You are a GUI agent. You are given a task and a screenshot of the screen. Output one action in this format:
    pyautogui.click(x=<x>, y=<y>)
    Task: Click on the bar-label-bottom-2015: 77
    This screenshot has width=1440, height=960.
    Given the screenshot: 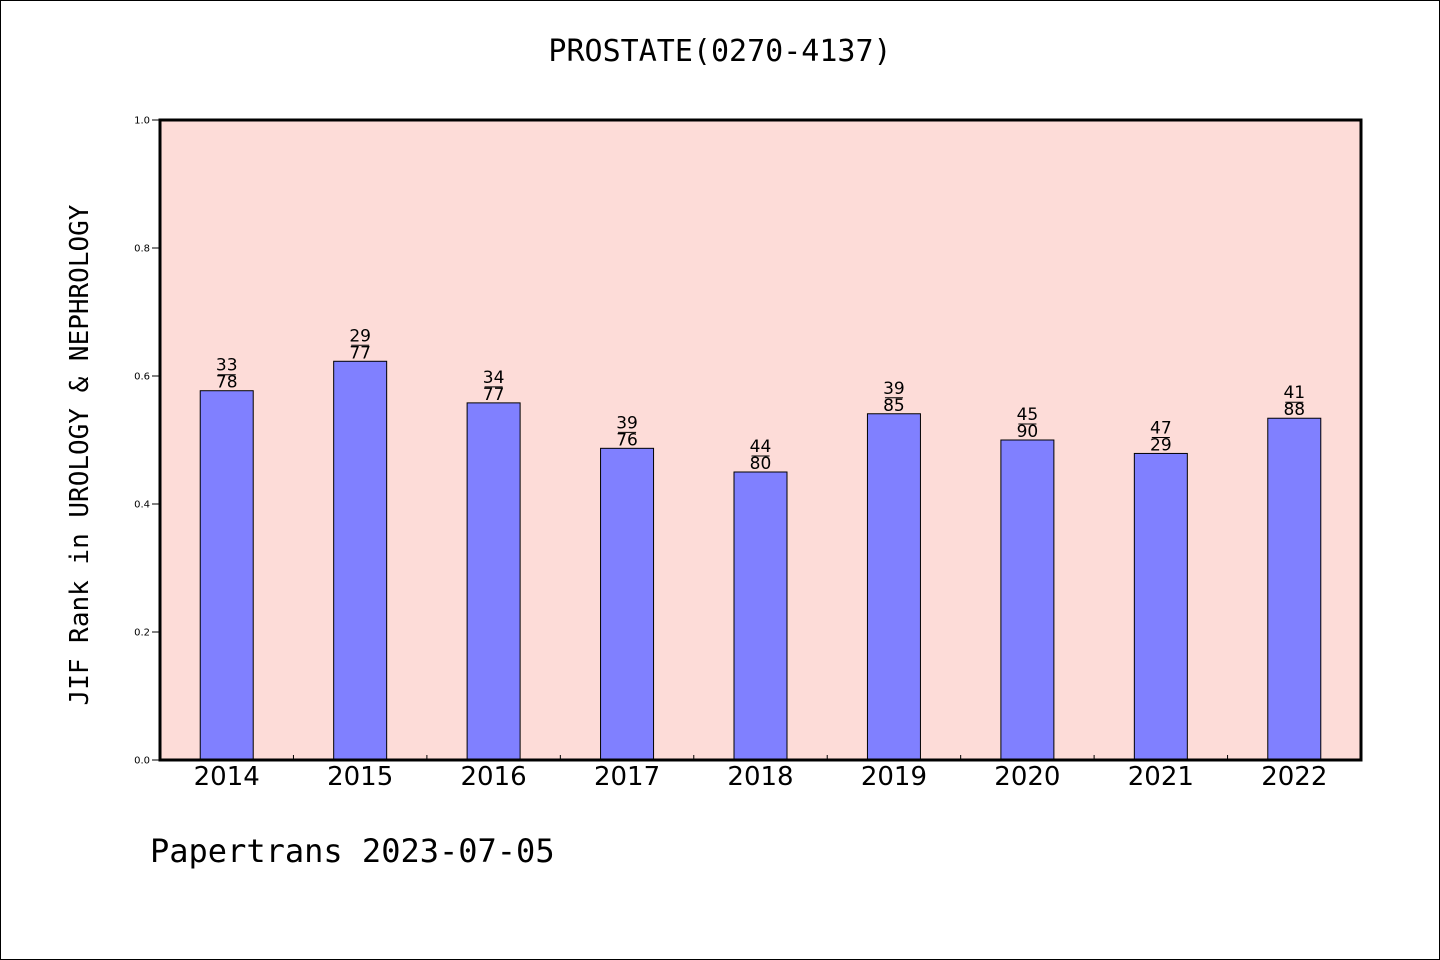 What is the action you would take?
    pyautogui.click(x=360, y=353)
    